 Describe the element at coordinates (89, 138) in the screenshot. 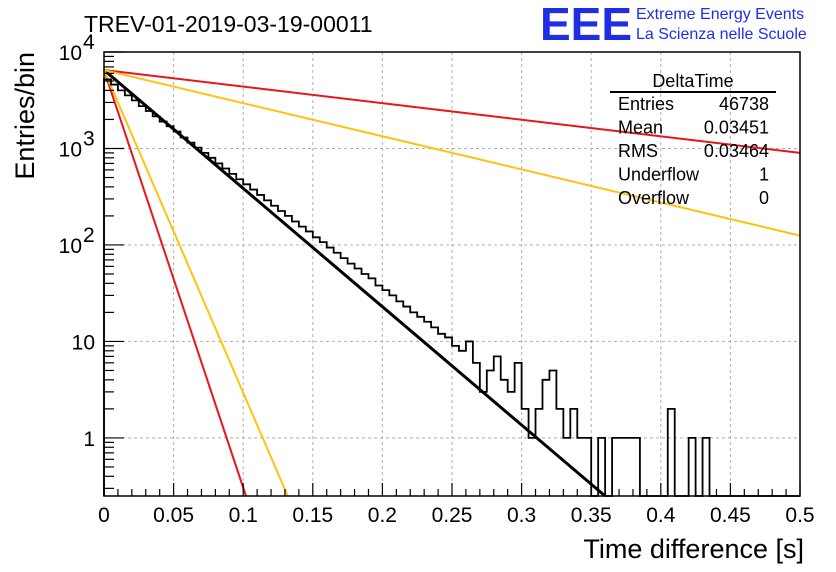

I see `y-tick-exponent: 3` at that location.